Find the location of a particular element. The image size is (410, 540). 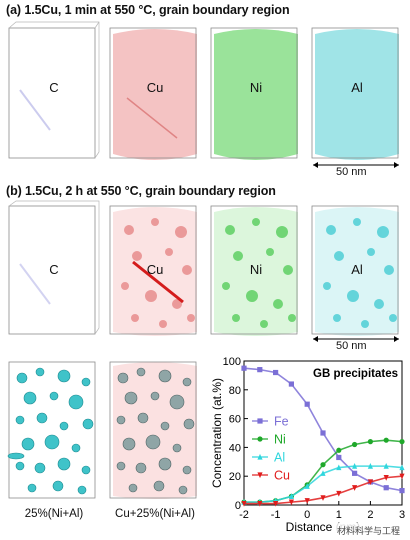

chart-title: GB precipitates is located at coordinates (355, 374).